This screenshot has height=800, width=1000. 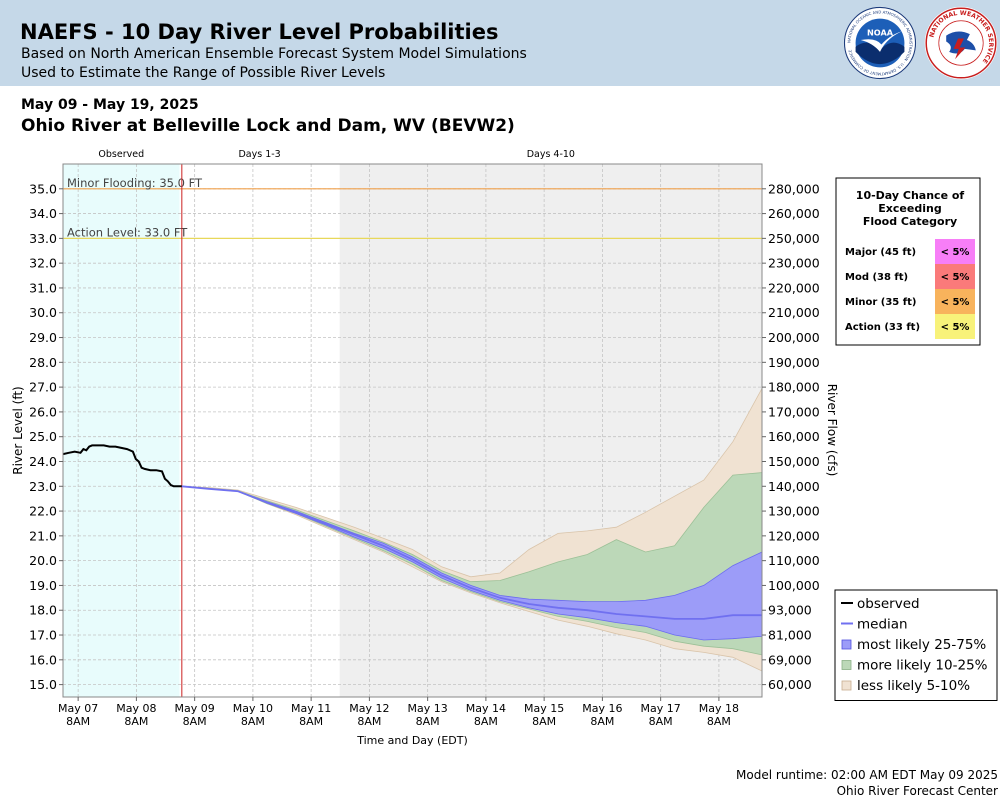 What do you see at coordinates (43, 635) in the screenshot?
I see `y-tick-label-2: 17.0` at bounding box center [43, 635].